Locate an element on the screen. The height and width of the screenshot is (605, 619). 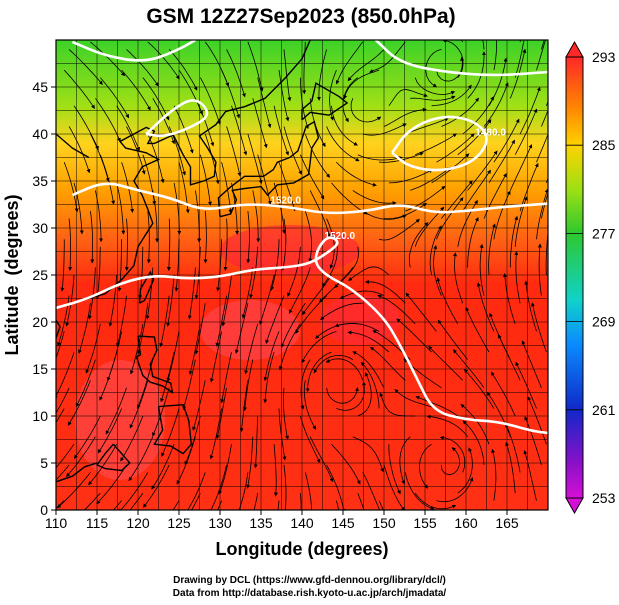
y-tick-label: 10 is located at coordinates (40, 416).